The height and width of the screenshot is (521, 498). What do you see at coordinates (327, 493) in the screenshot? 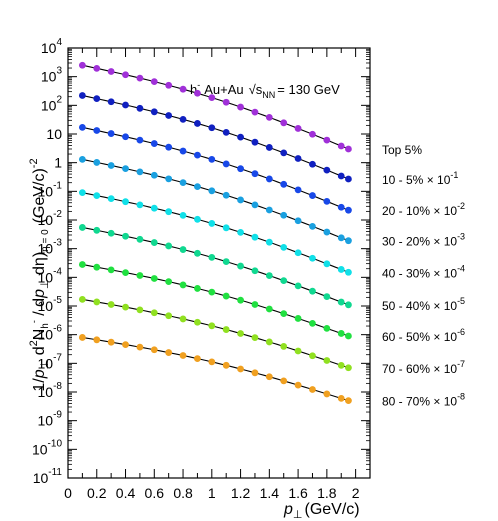
I see `x-tick-label: 1.8` at bounding box center [327, 493].